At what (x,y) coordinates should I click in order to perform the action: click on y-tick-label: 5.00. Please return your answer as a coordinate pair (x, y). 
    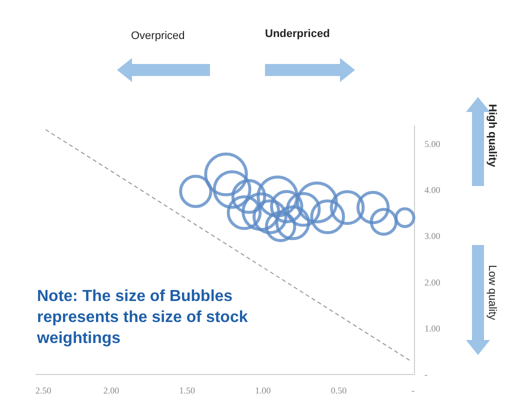
    Looking at the image, I should click on (432, 143).